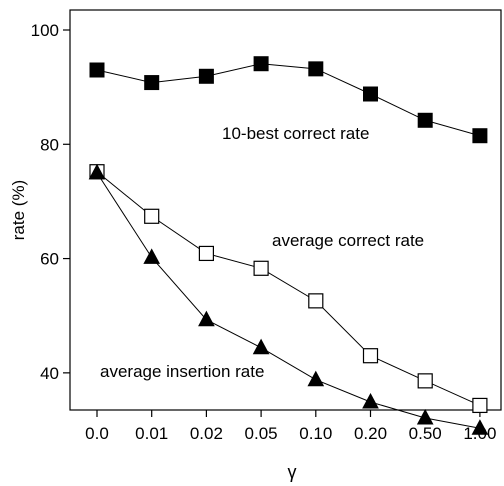 This screenshot has width=504, height=486. Describe the element at coordinates (370, 433) in the screenshot. I see `x-tick-label: 0.20` at that location.